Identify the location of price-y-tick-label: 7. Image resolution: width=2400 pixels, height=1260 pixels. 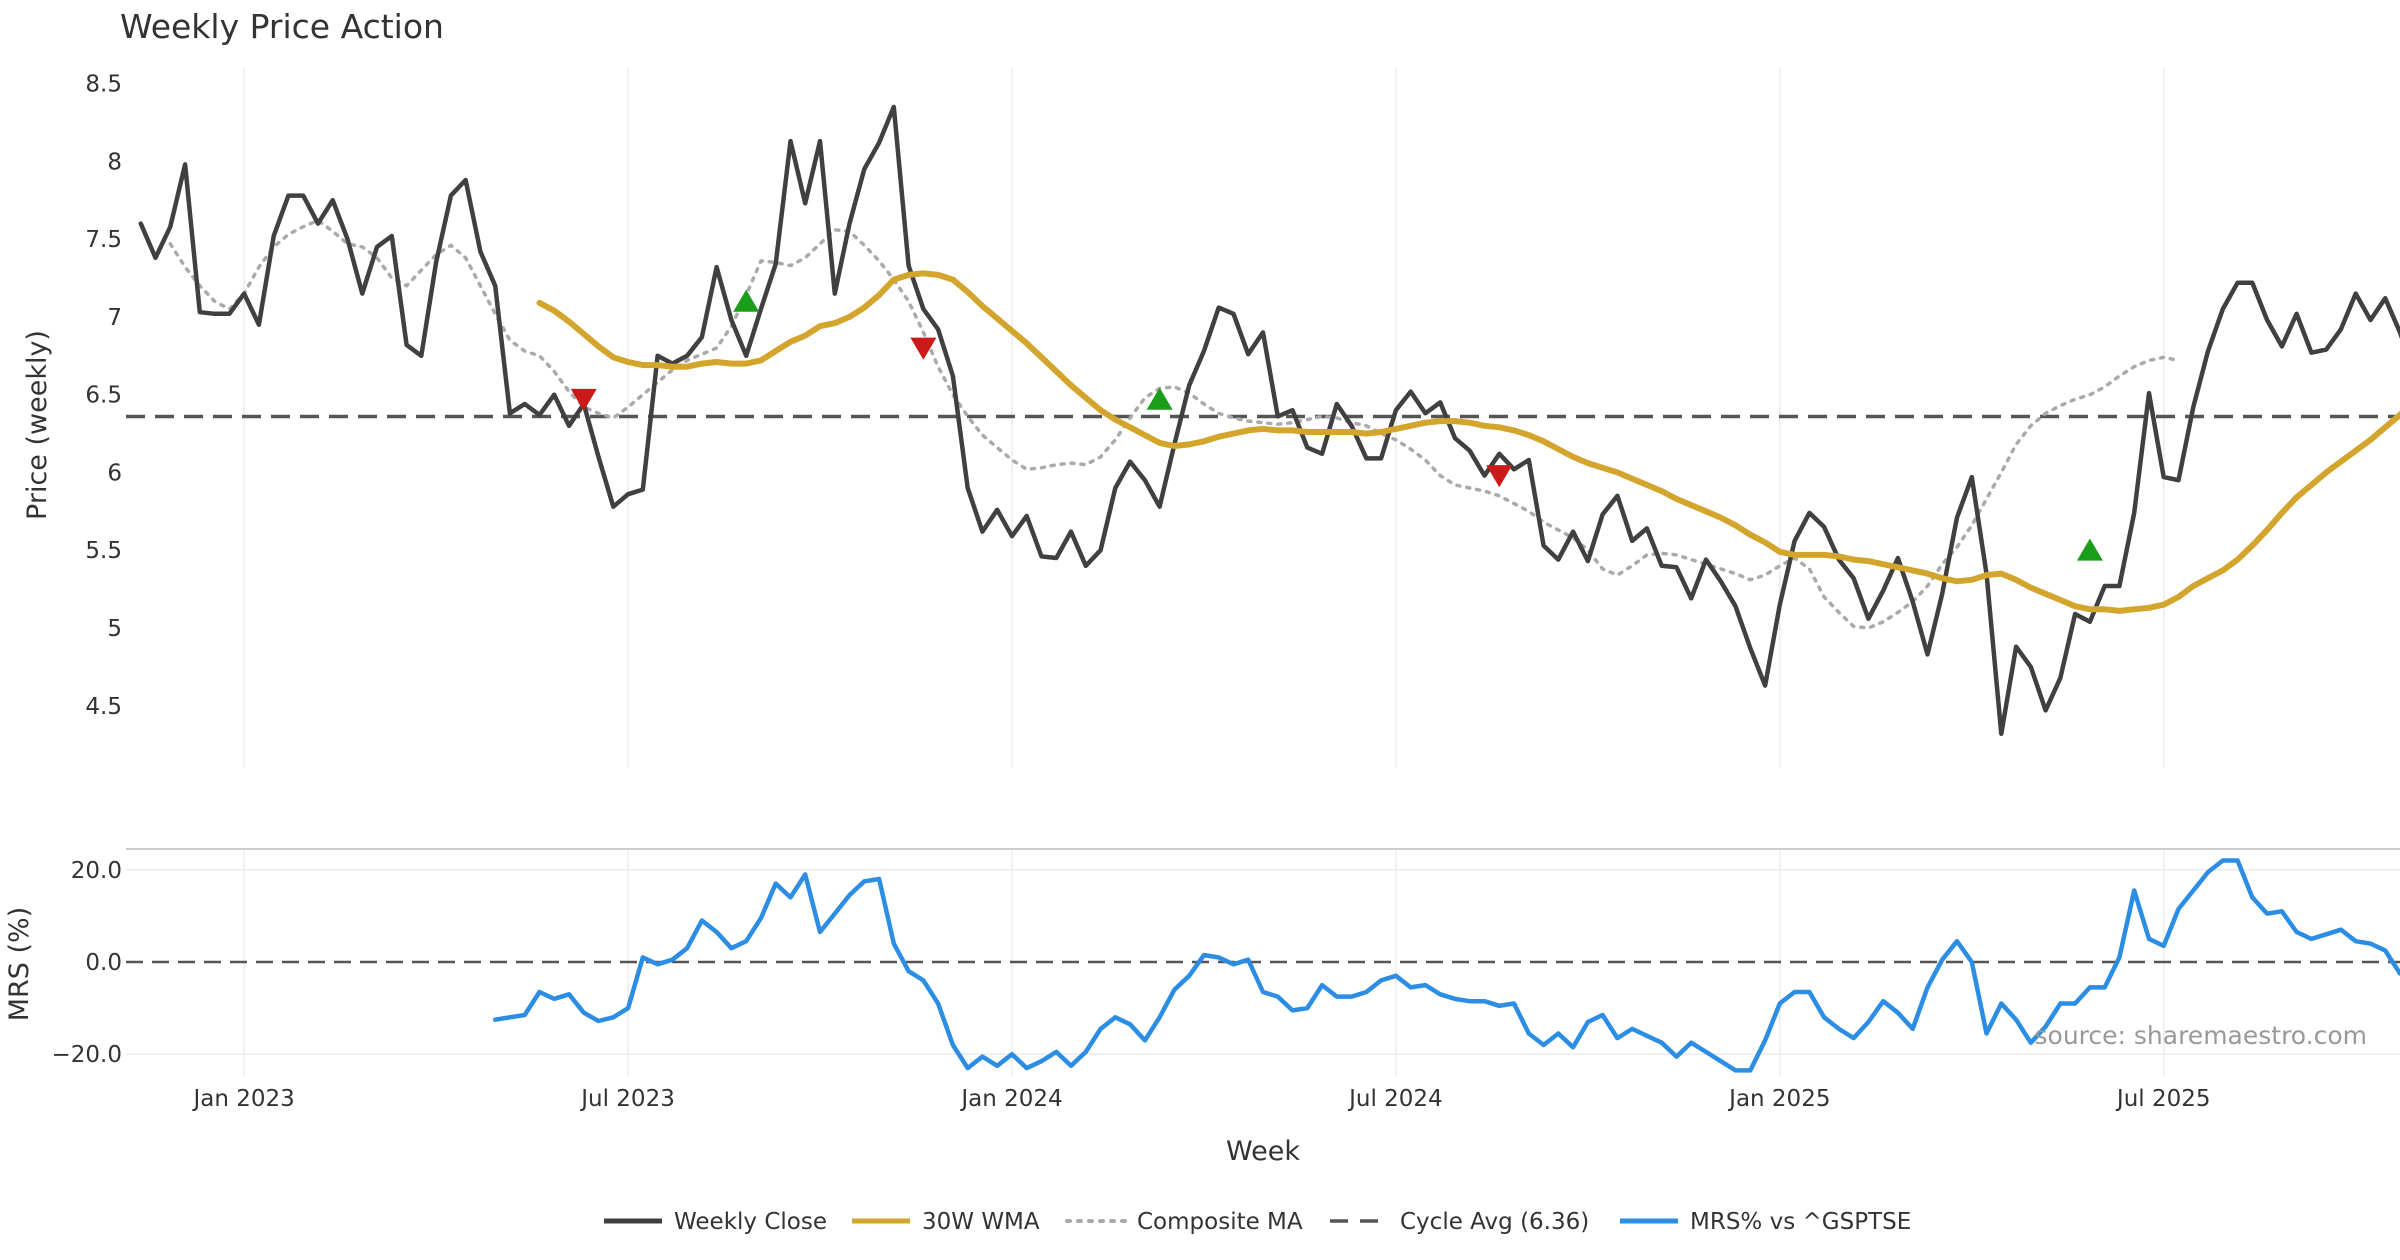
(114, 318).